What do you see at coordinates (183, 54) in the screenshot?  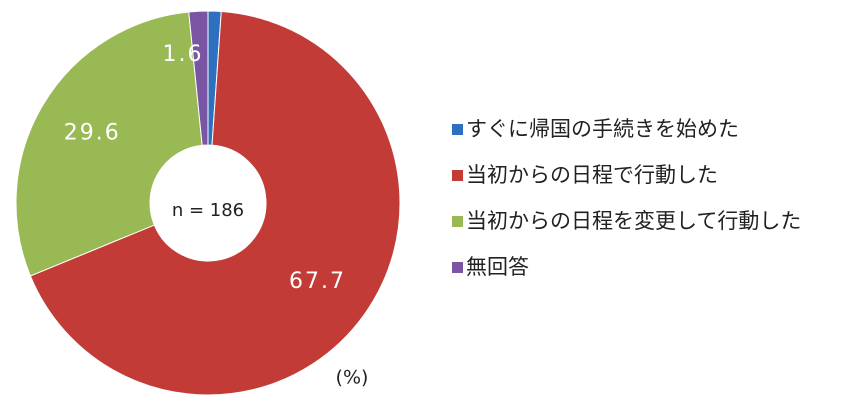 I see `data-label: 1.6` at bounding box center [183, 54].